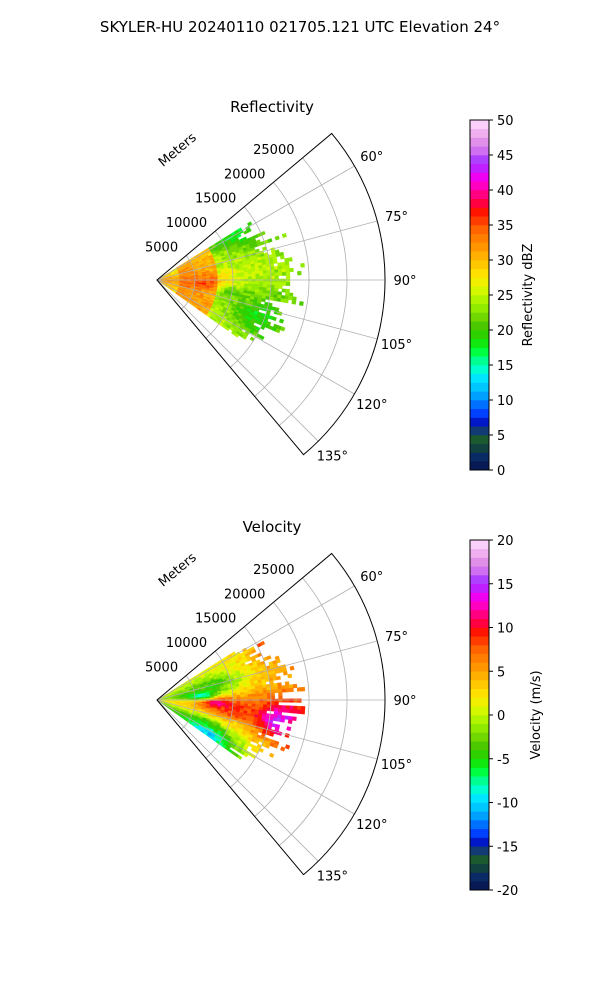 This screenshot has width=600, height=1000. Describe the element at coordinates (506, 716) in the screenshot. I see `velocity-colorbar: -20 -15 -10 -5 0 5 10 15 20 Velocity (m/s)` at that location.